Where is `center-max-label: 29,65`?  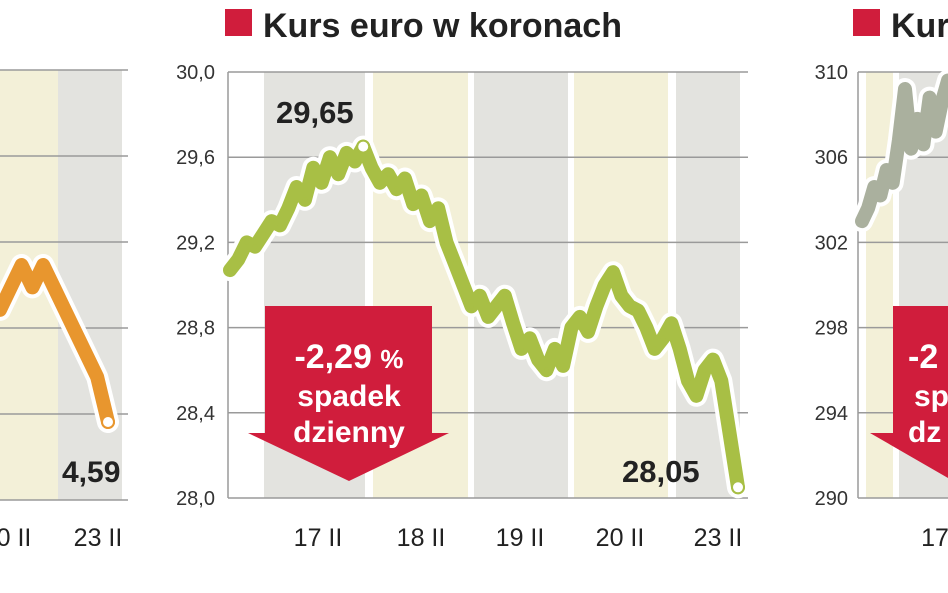
center-max-label: 29,65 is located at coordinates (315, 112).